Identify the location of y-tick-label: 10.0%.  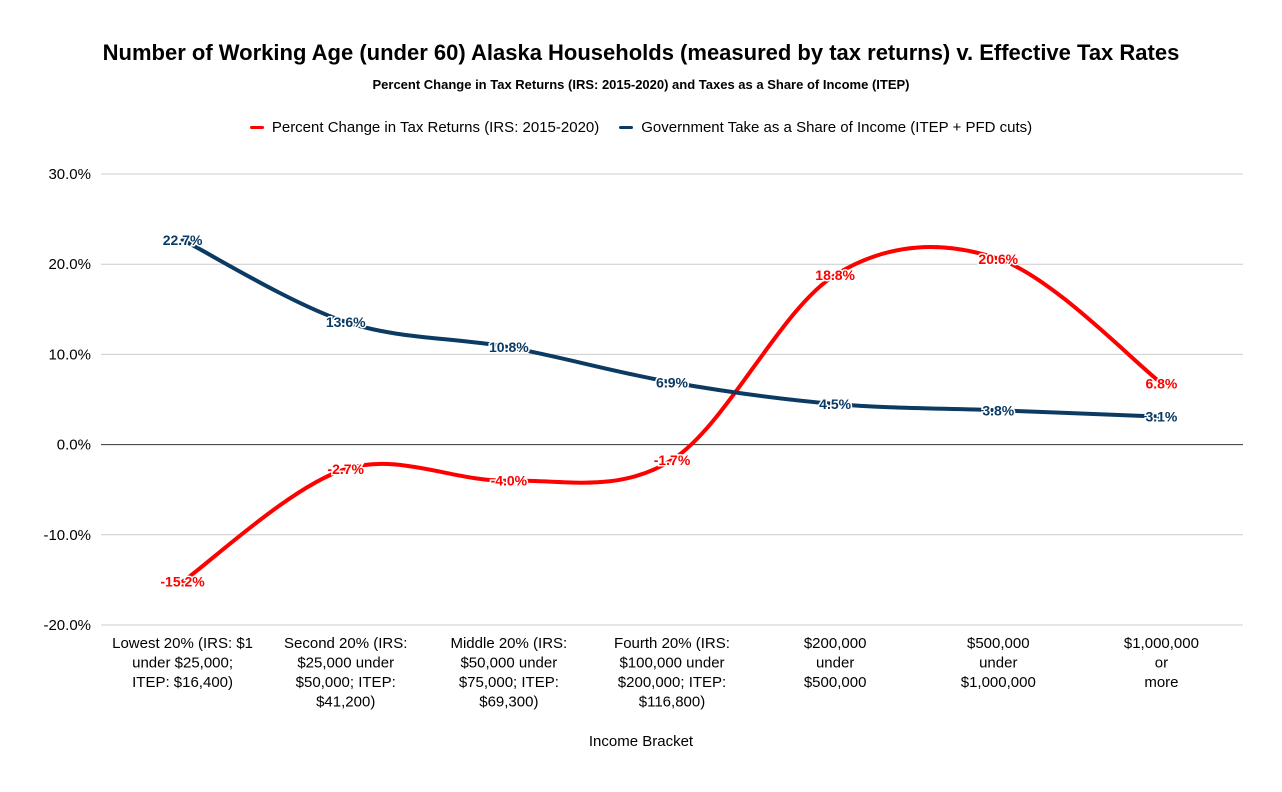
(69, 354).